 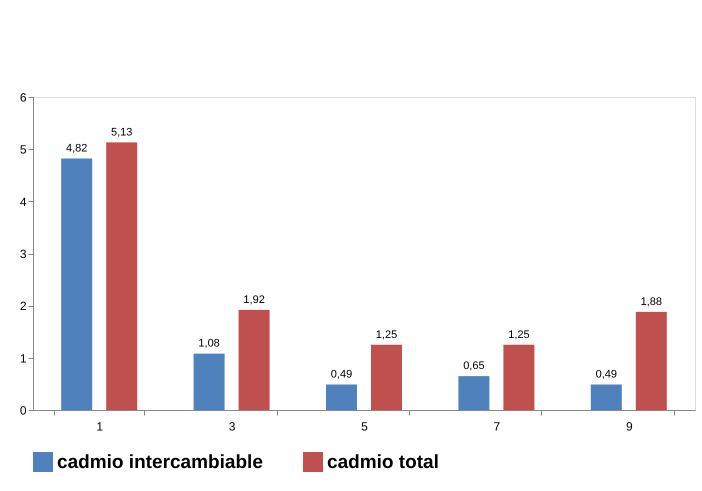 What do you see at coordinates (364, 427) in the screenshot?
I see `x-tick-label: 5` at bounding box center [364, 427].